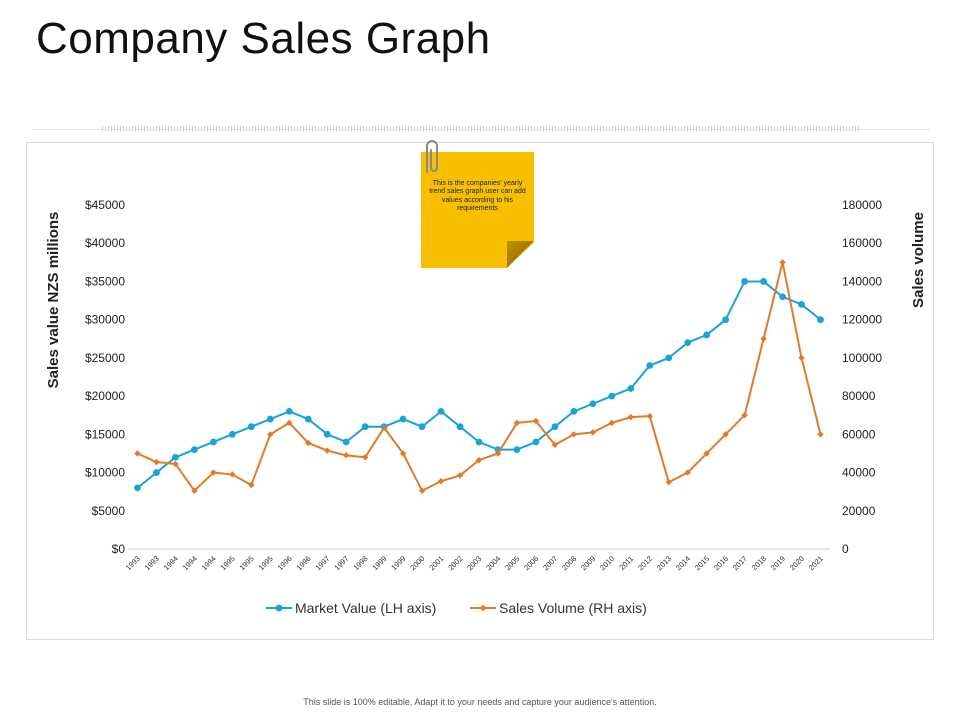 This screenshot has height=720, width=960. Describe the element at coordinates (109, 511) in the screenshot. I see `left-tick-label: $5000` at that location.